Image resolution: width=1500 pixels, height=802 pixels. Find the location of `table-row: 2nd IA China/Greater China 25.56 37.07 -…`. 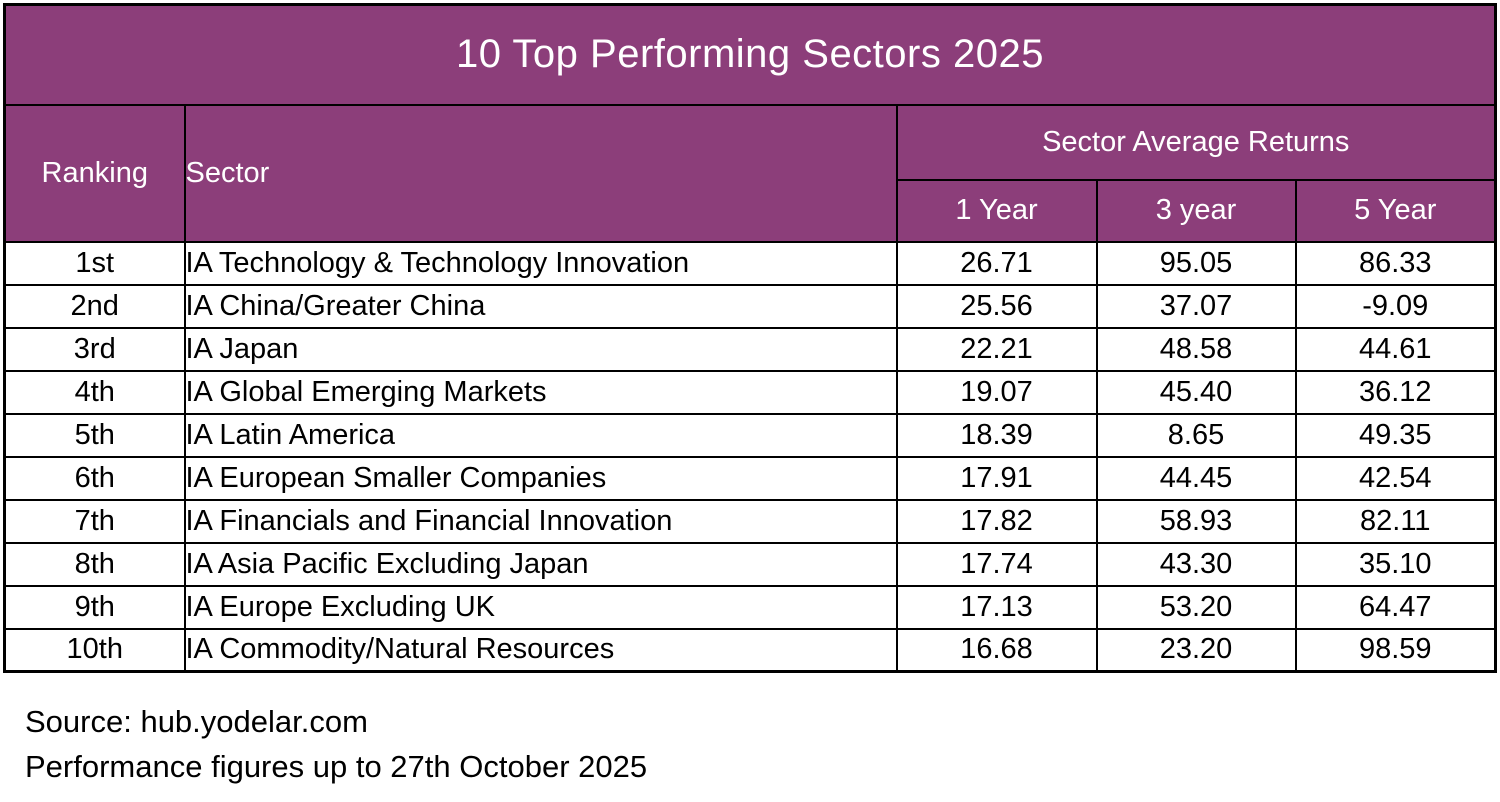

table-row: 2nd IA China/Greater China 25.56 37.07 -… is located at coordinates (750, 306).